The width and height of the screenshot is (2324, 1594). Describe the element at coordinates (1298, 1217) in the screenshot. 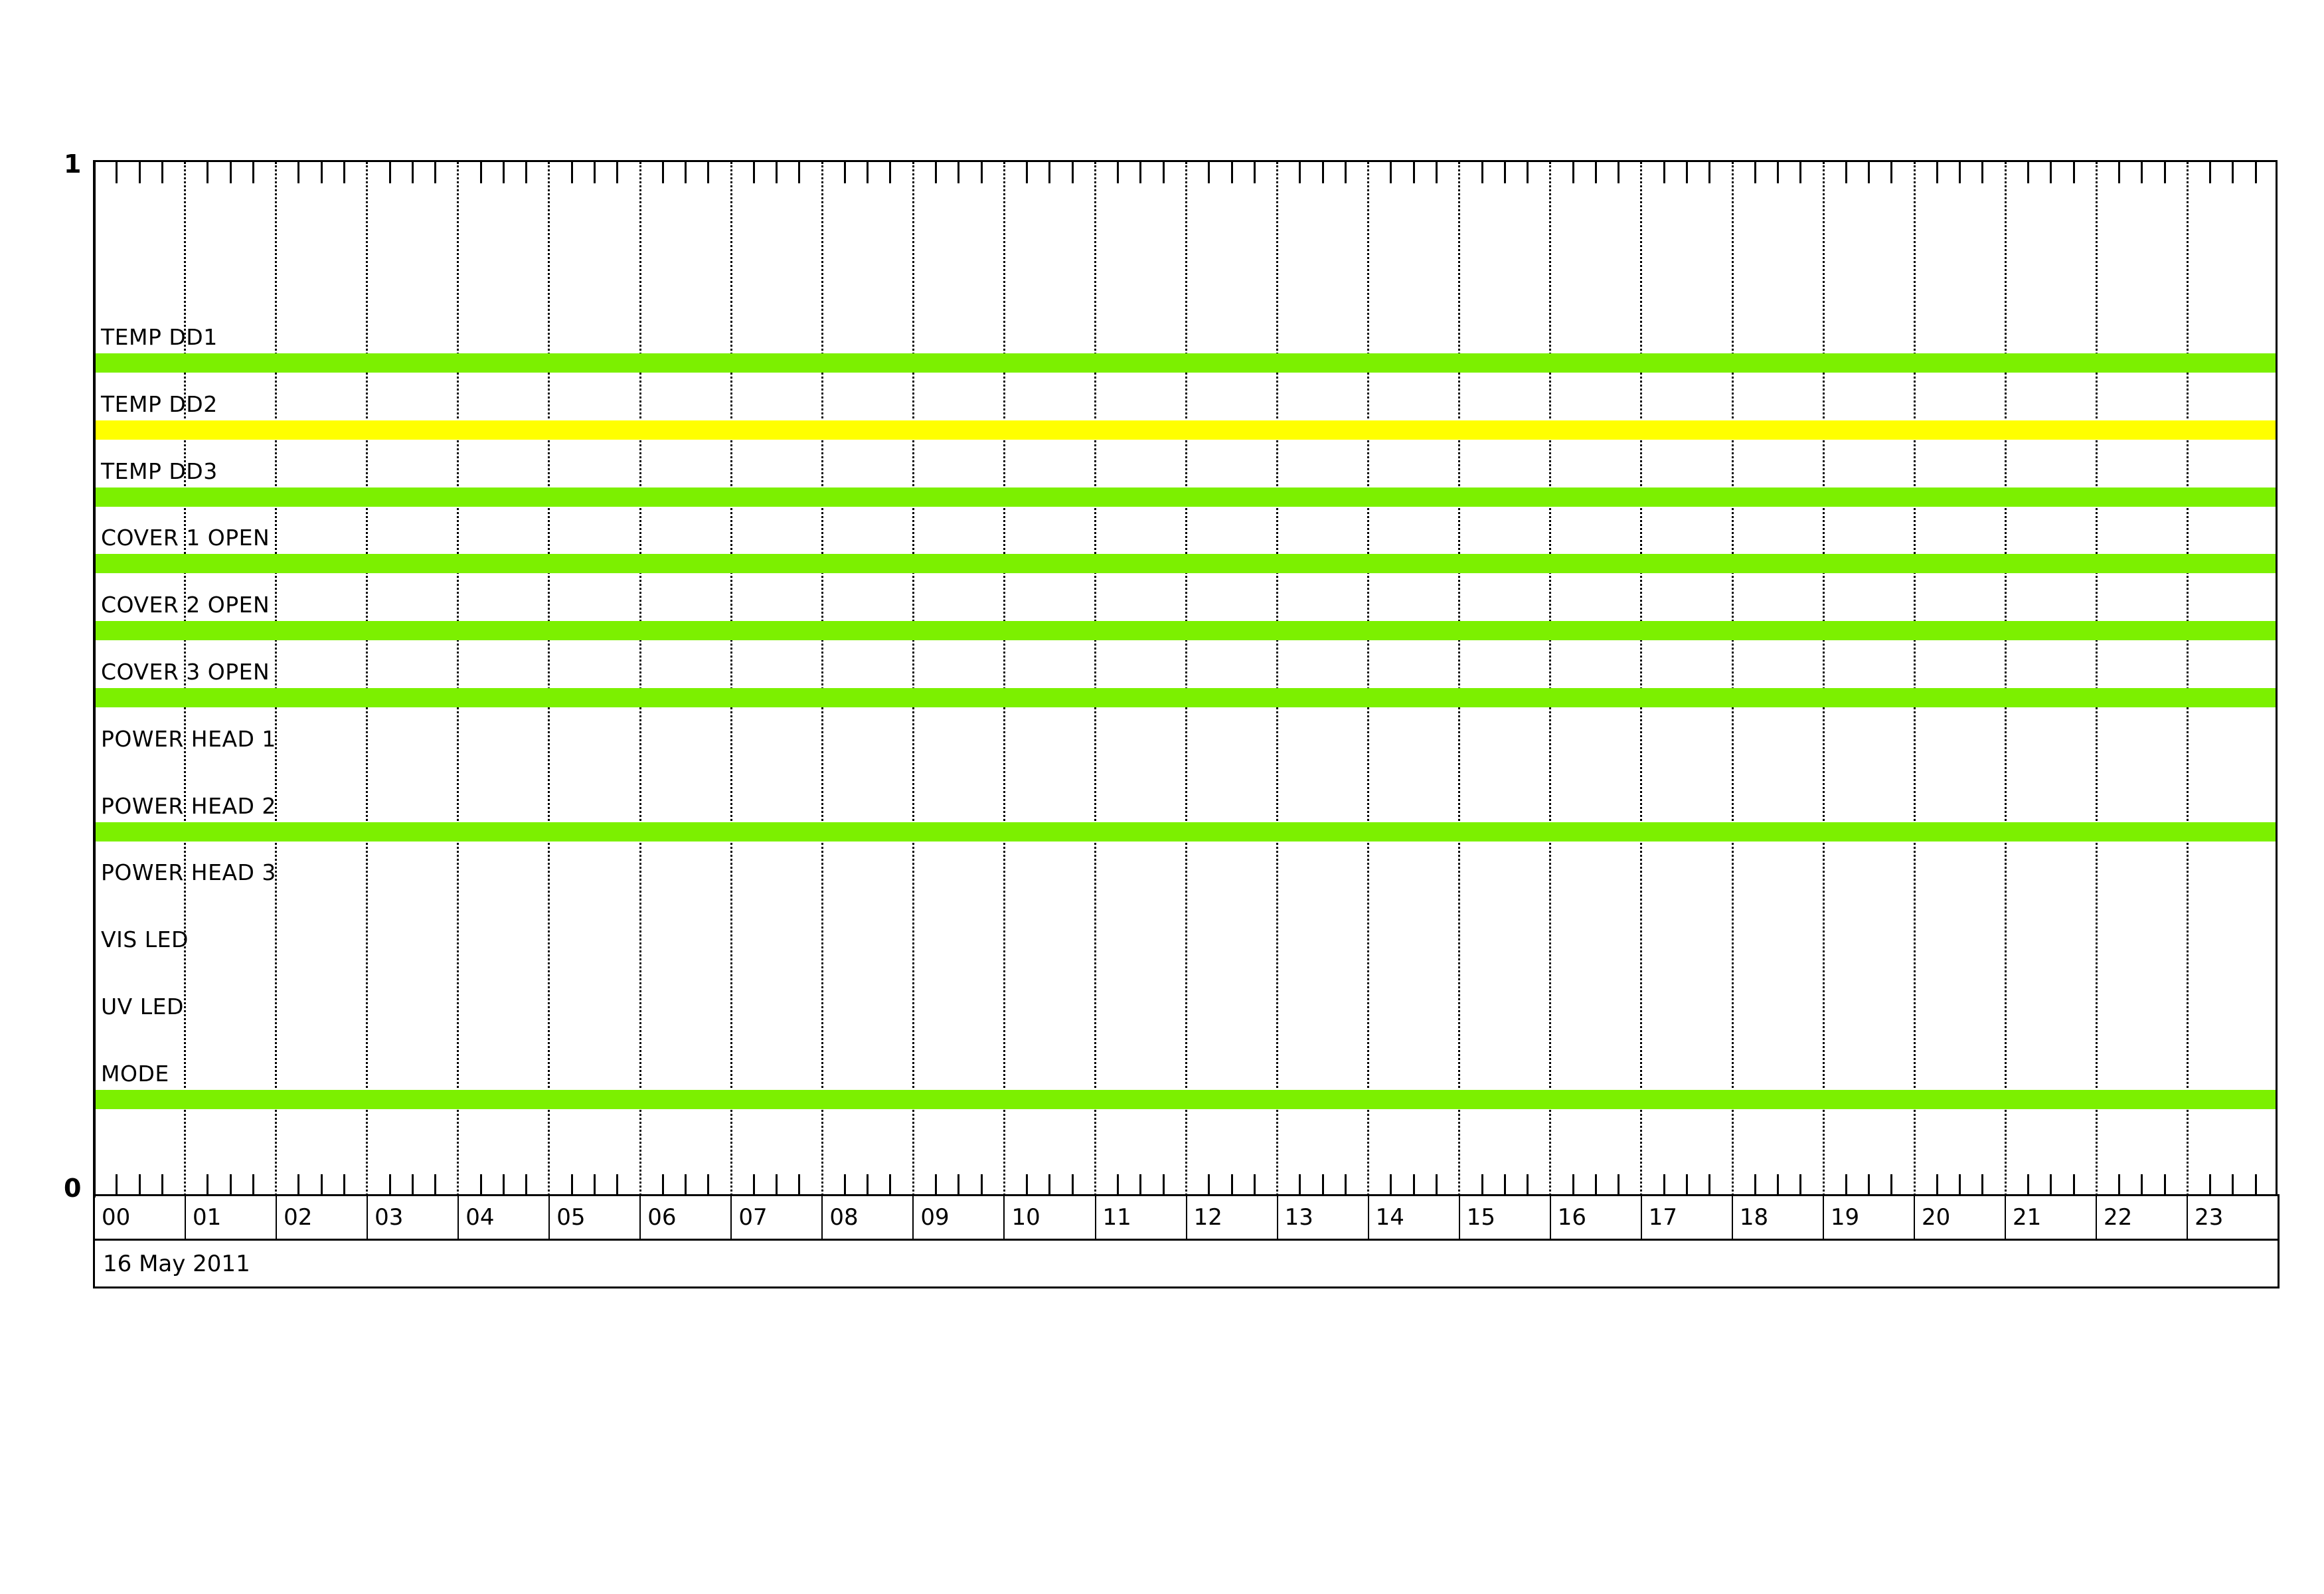

I see `hour-label: 13` at that location.